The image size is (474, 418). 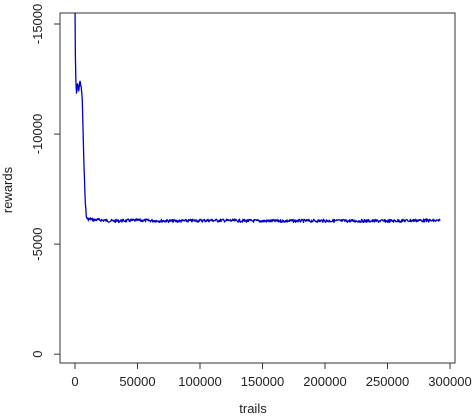 What do you see at coordinates (324, 381) in the screenshot?
I see `x-tick-label: 200000` at bounding box center [324, 381].